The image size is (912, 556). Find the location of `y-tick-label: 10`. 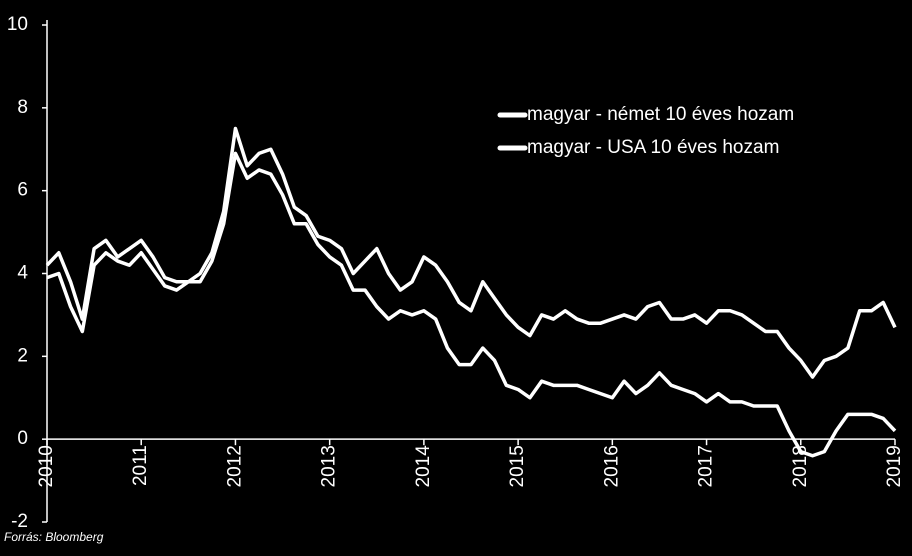

y-tick-label: 10 is located at coordinates (17, 24).